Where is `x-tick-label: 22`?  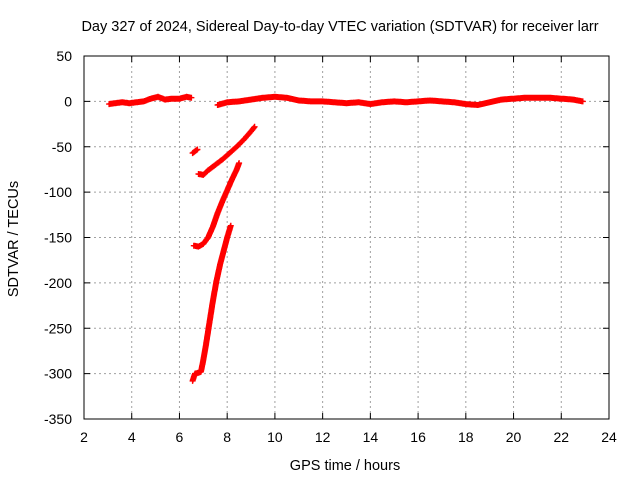 x-tick-label: 22 is located at coordinates (561, 437).